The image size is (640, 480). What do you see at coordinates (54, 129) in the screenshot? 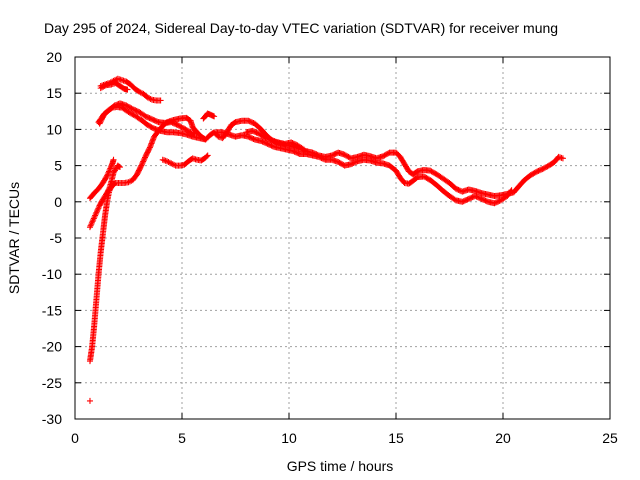
I see `y-tick-label: 10` at bounding box center [54, 129].